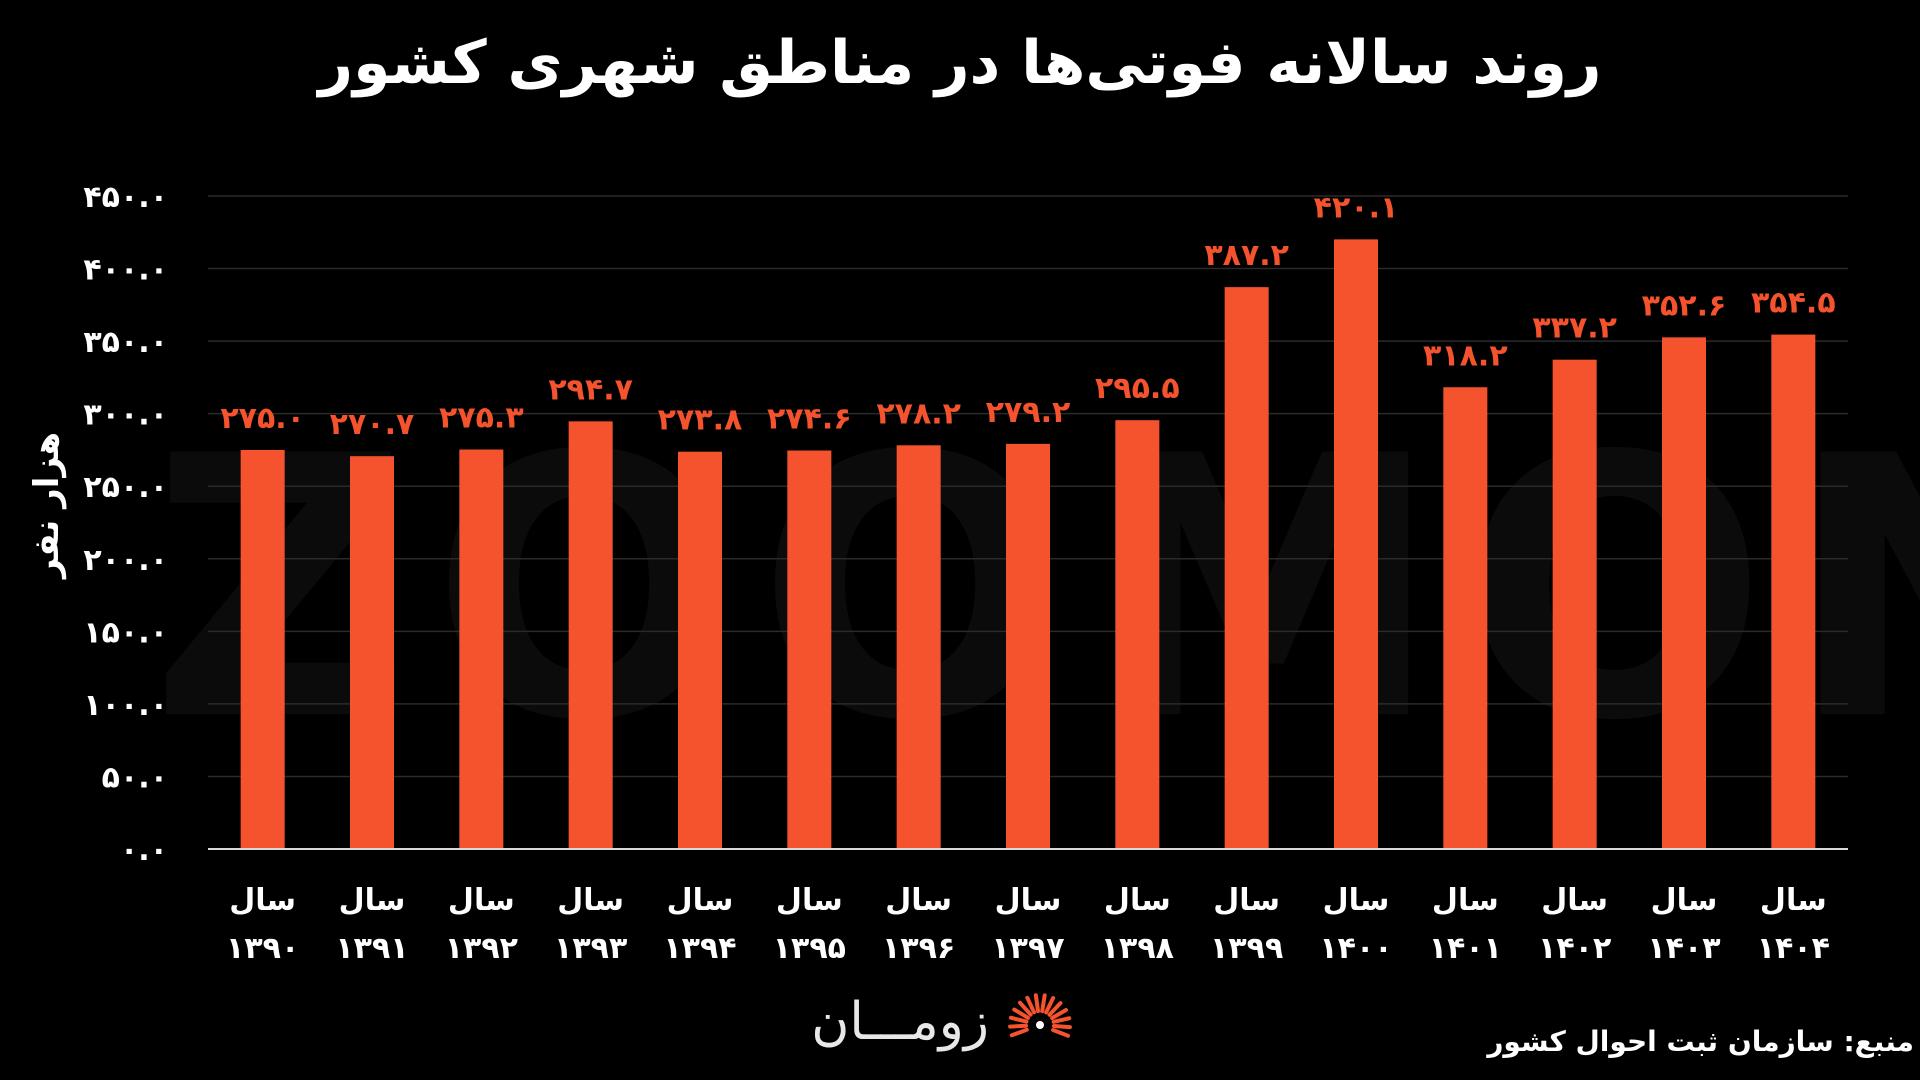  Describe the element at coordinates (47, 506) in the screenshot. I see `y-axis-label: هزار نفر` at that location.